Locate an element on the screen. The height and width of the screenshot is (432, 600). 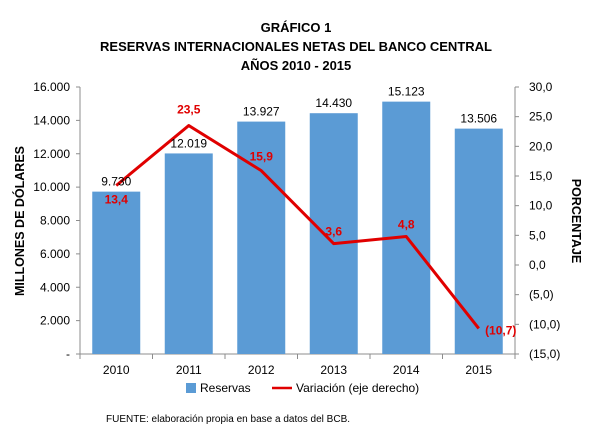
legend: Reservas Variación (eje derecho) is located at coordinates (302, 388).